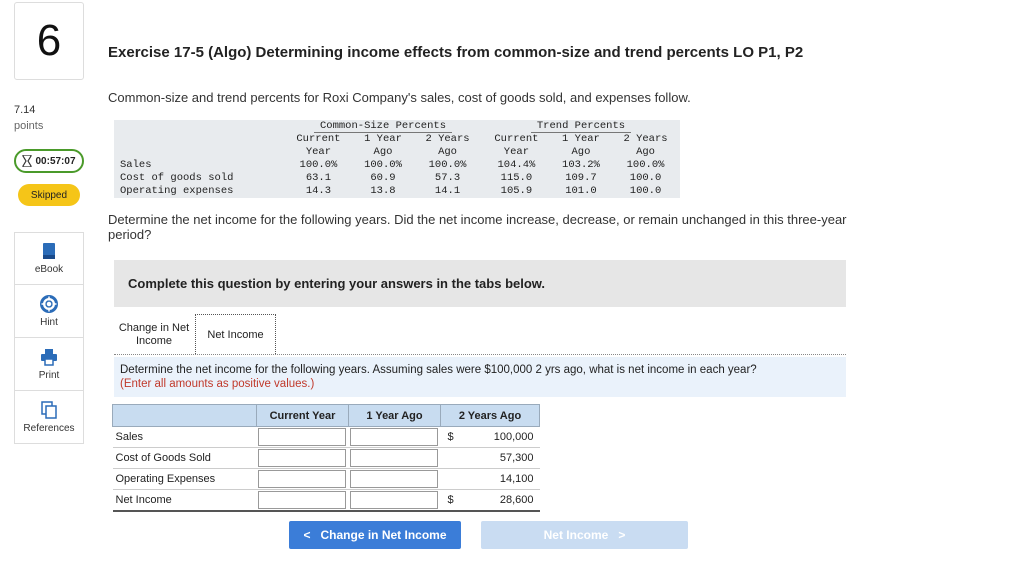 The image size is (1024, 586). Describe the element at coordinates (393, 500) in the screenshot. I see `netincome-1yr-input` at that location.